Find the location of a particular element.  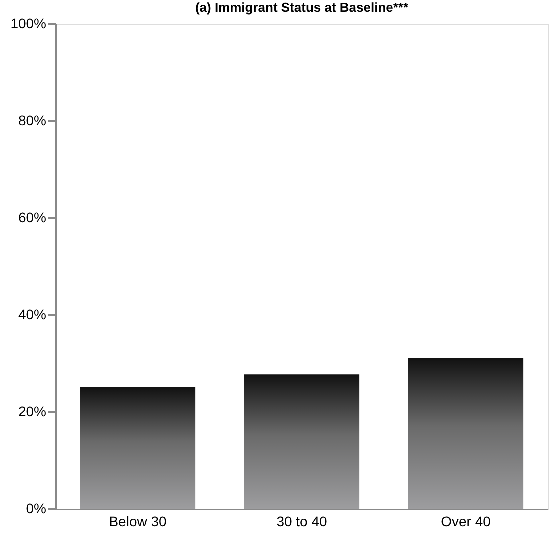

y-tick-label: 60% is located at coordinates (32, 218).